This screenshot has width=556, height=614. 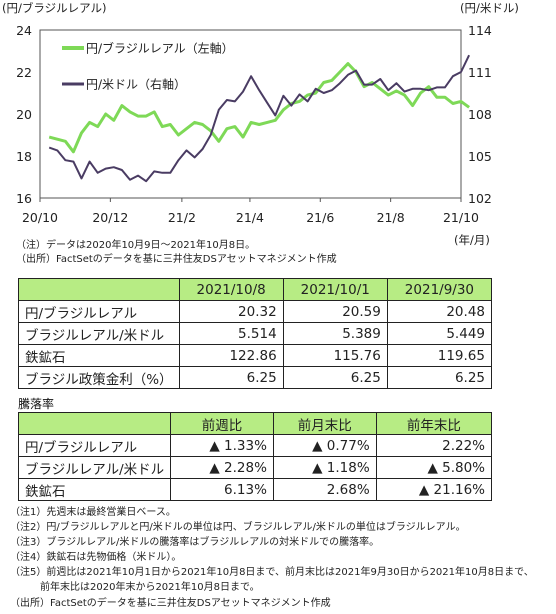 I want to click on footnote: （注3）ブラジルレアル/米ドルの騰落率はブラジルレアルの対米ドルでの騰落率。, so click(x=195, y=542).